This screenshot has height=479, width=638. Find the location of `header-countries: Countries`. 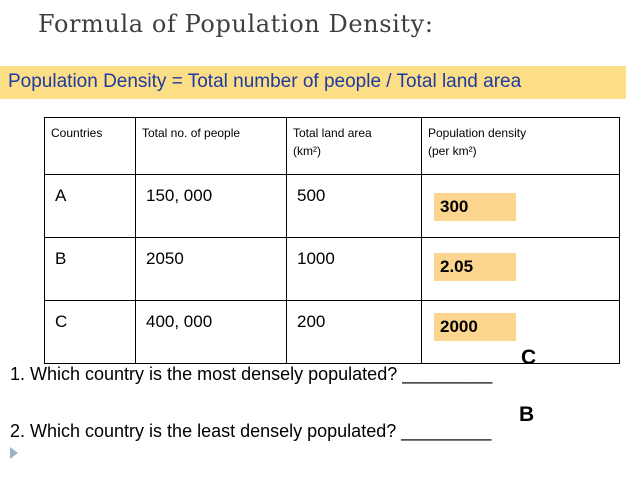

header-countries: Countries is located at coordinates (90, 146).